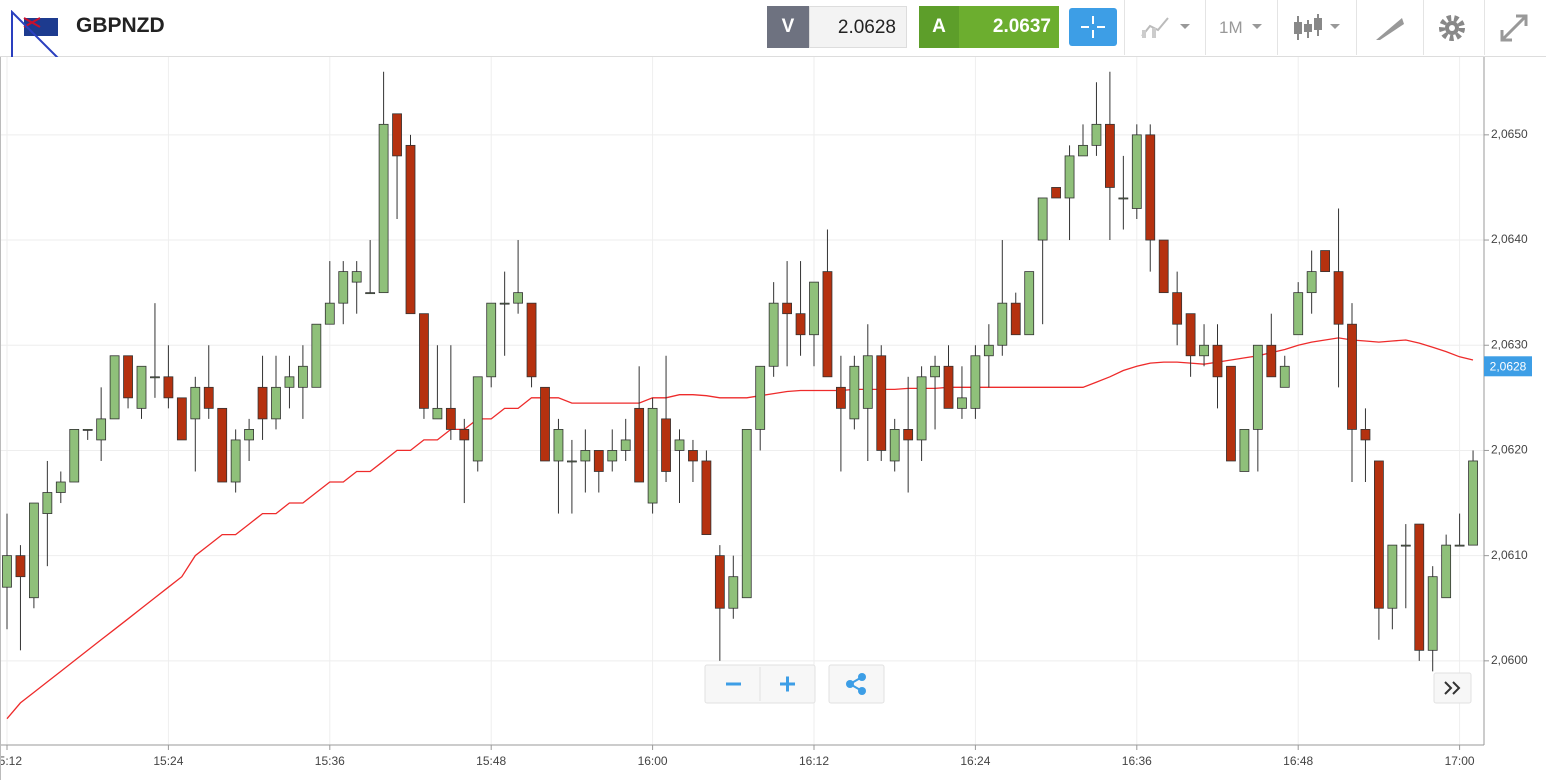 The width and height of the screenshot is (1546, 780). I want to click on x-tick-label: 15:36, so click(330, 761).